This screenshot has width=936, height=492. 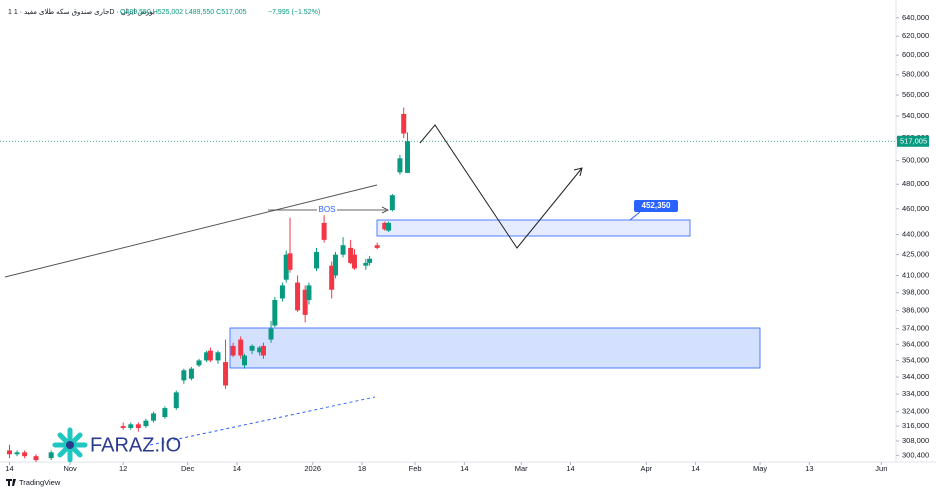 I want to click on y-tick-label: 386,000, so click(x=915, y=309).